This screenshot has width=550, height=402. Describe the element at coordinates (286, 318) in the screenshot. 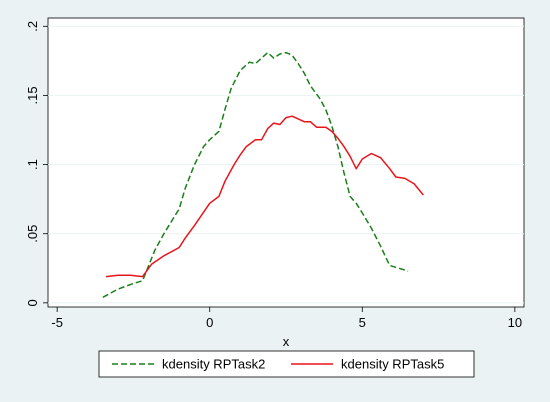

I see `x-axis: -5 0 5 10` at that location.